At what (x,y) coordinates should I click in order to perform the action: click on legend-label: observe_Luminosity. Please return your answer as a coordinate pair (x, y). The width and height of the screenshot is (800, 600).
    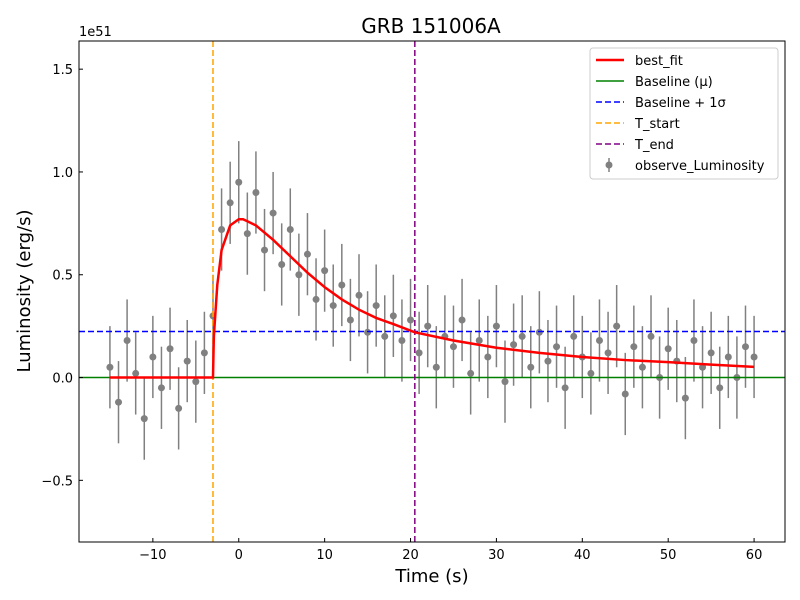
    Looking at the image, I should click on (700, 166).